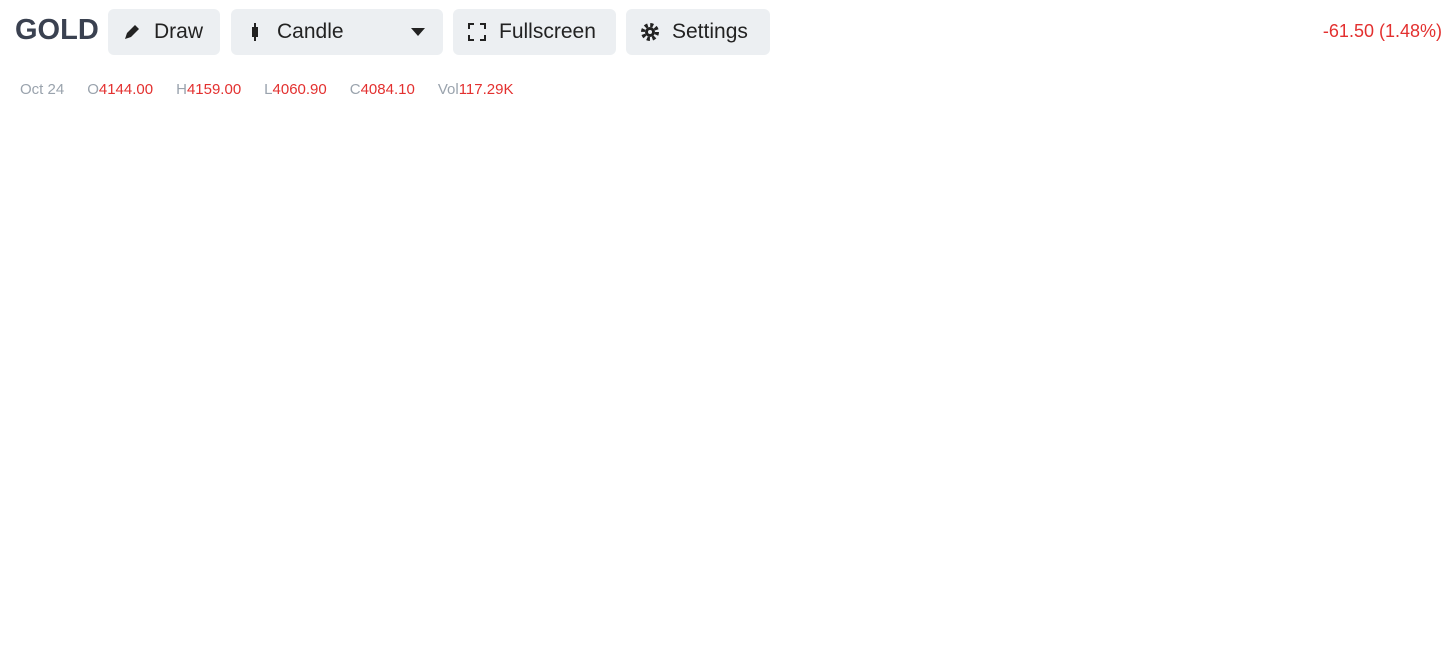 The height and width of the screenshot is (658, 1456). I want to click on chart-type-select: Candle, so click(337, 32).